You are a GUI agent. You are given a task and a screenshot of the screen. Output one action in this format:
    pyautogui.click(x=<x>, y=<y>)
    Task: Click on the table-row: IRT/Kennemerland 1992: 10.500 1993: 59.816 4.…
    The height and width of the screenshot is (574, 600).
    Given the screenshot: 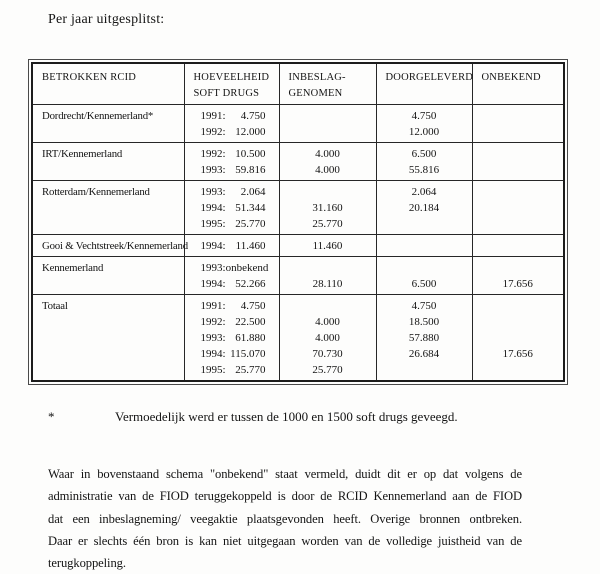 What is the action you would take?
    pyautogui.click(x=298, y=161)
    